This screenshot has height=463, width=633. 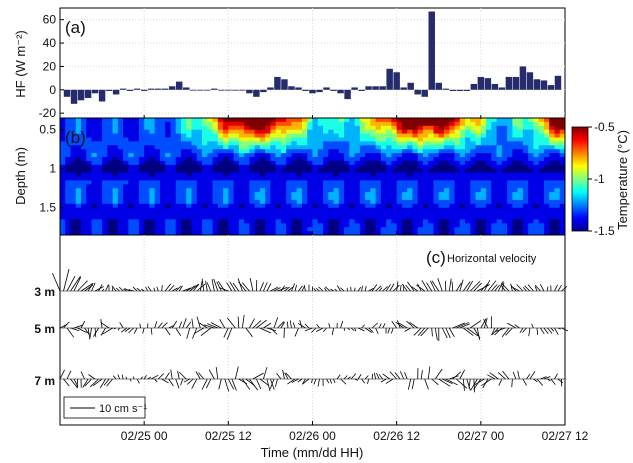 I want to click on colorbar-label: Temperature (°C), so click(x=622, y=180).